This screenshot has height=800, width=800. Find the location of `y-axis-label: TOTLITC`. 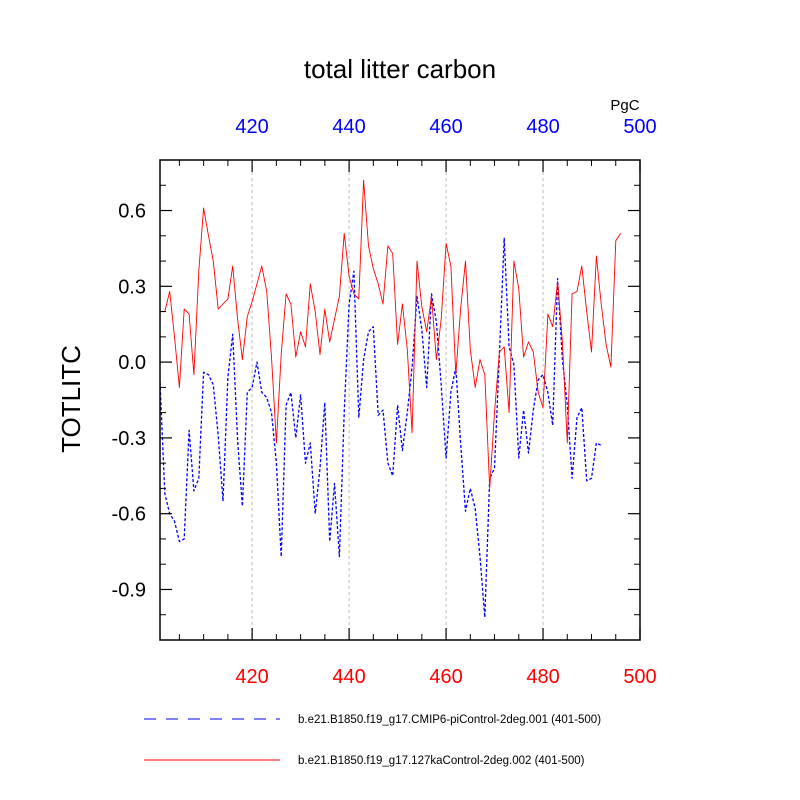

y-axis-label: TOTLITC is located at coordinates (71, 399).